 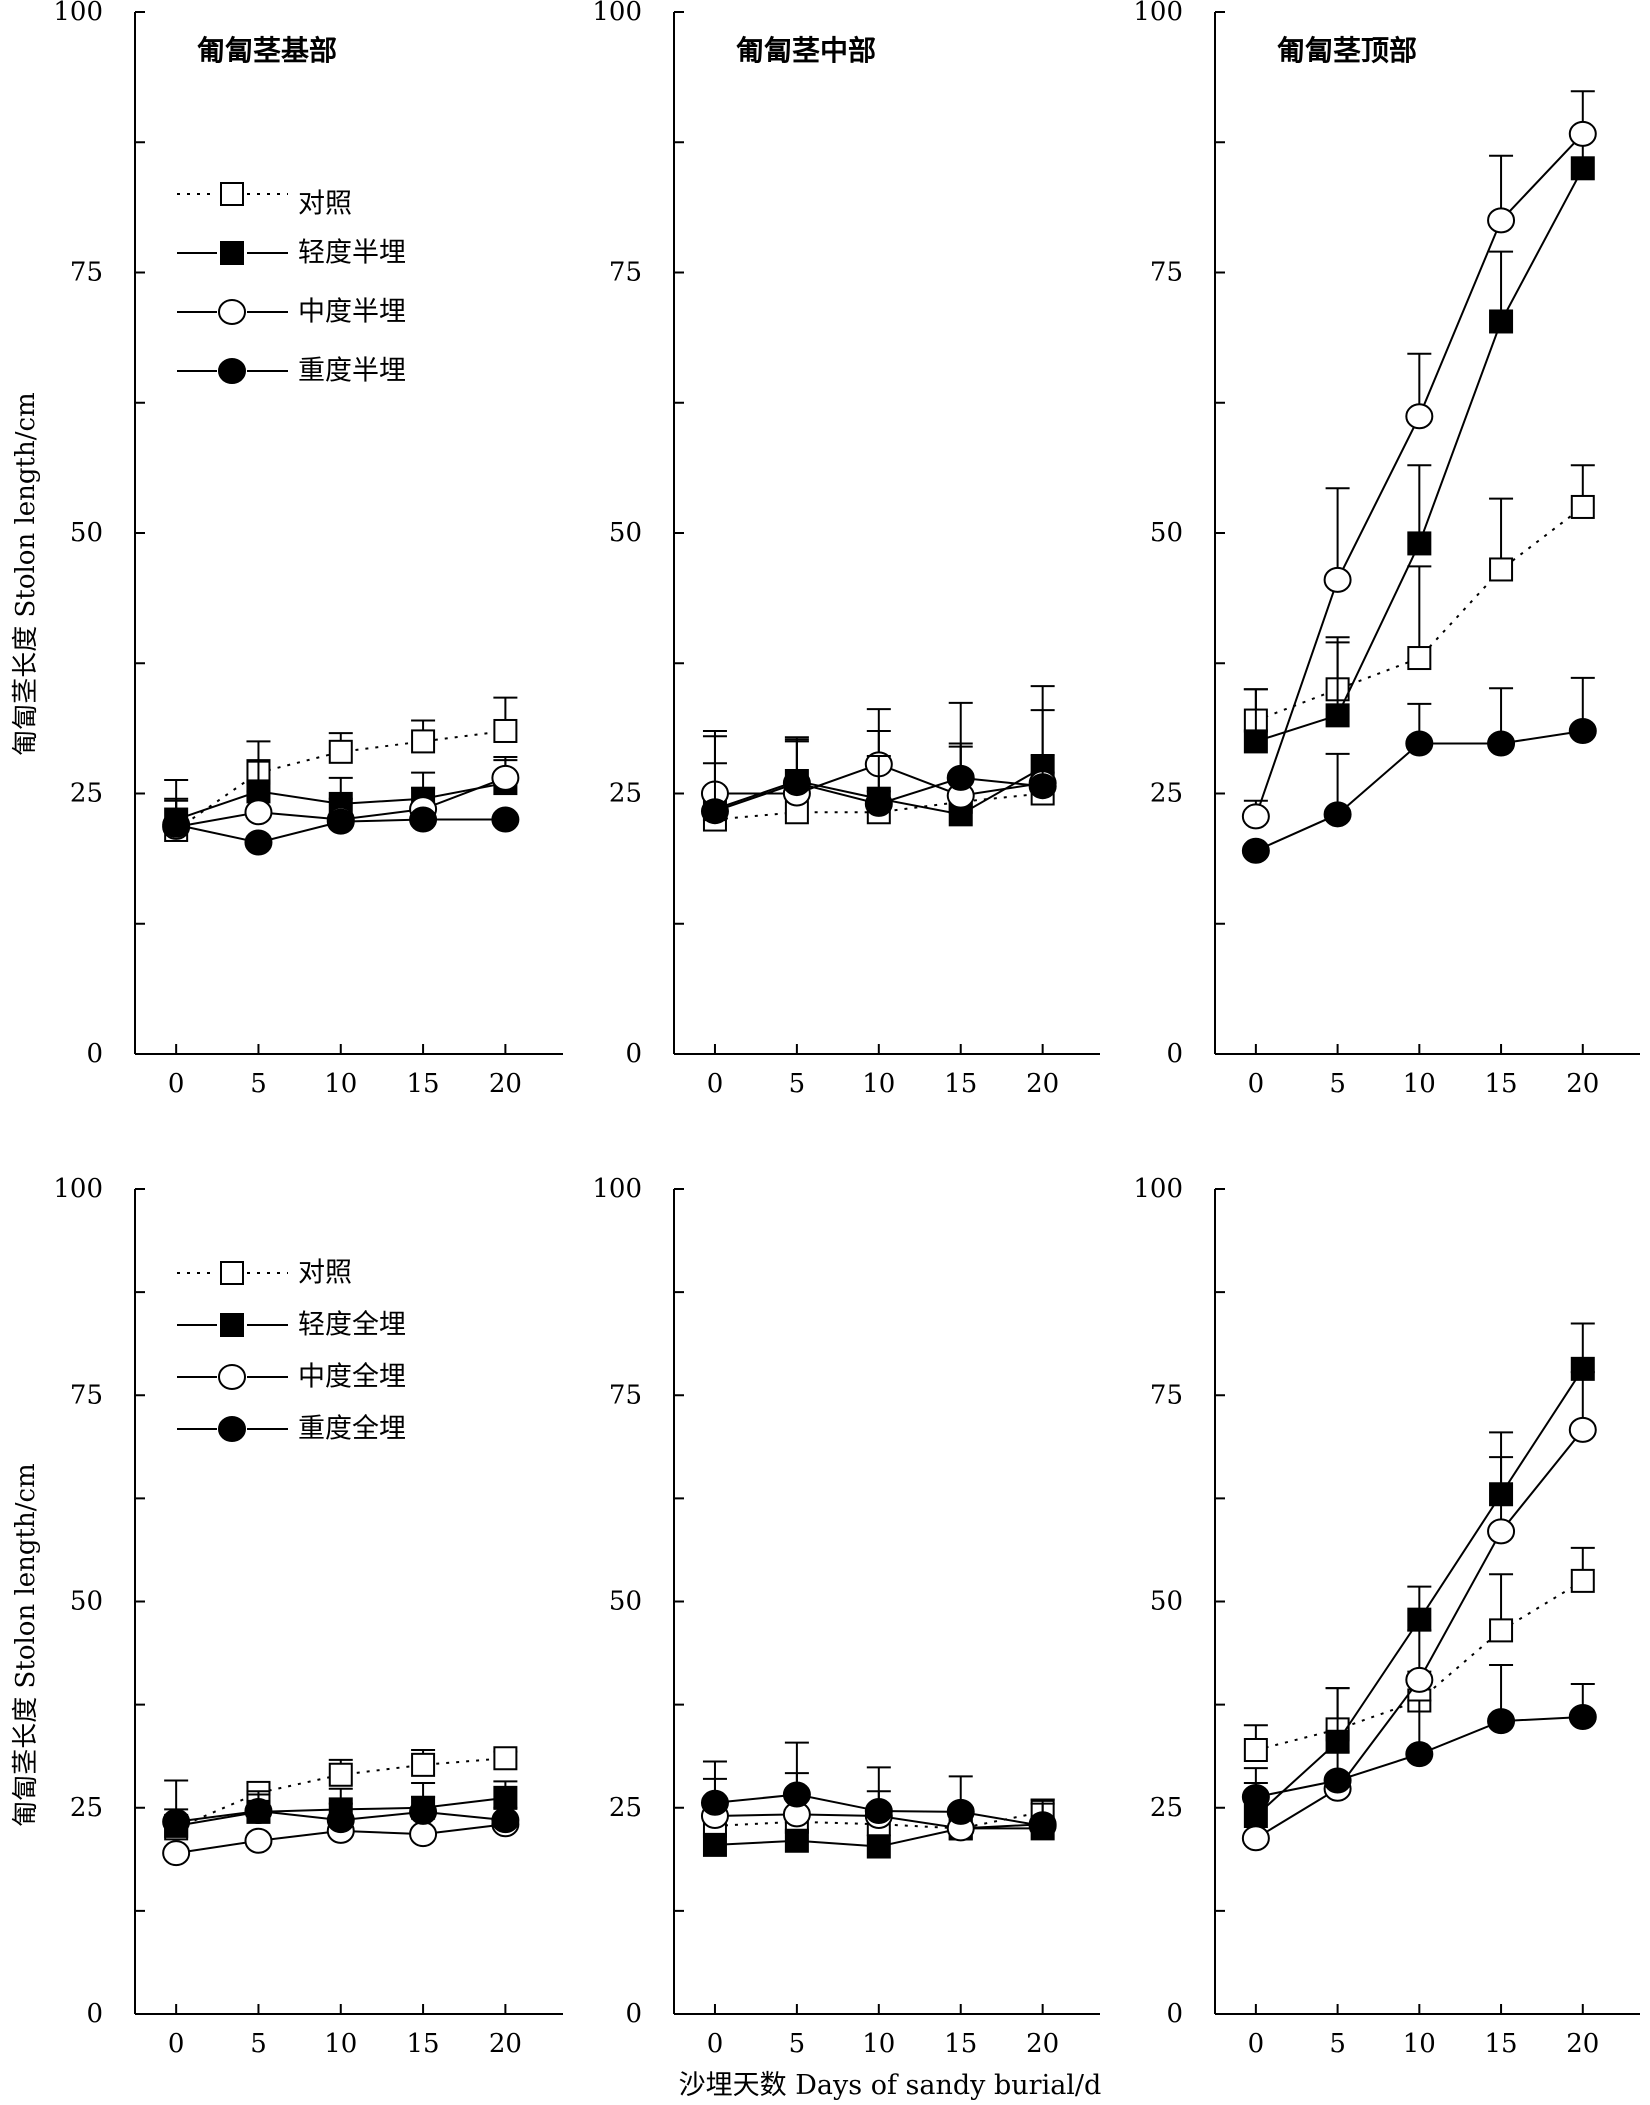 I want to click on y-axis-label-bottom-text: 匍匐茎长度 Stolon length/cm, so click(x=26, y=1644).